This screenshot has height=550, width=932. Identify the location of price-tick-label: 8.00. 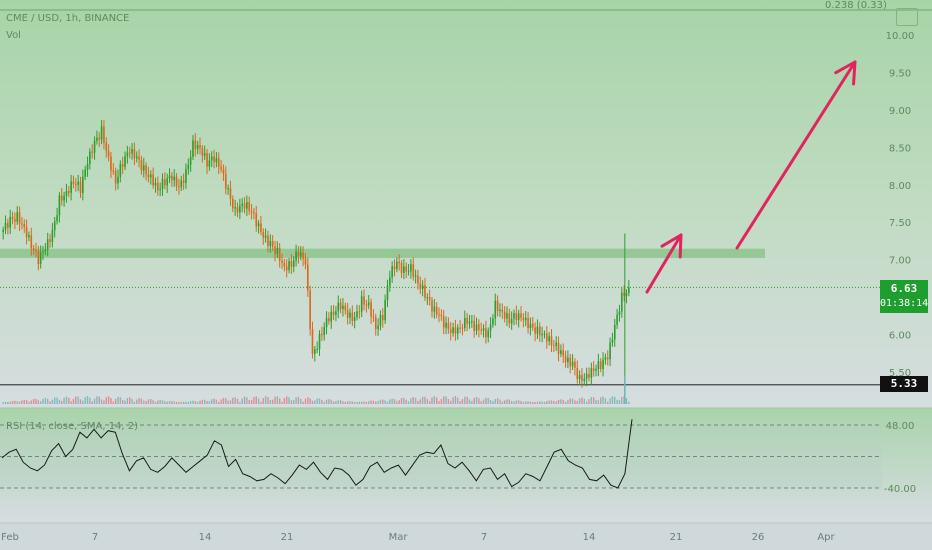
(900, 186).